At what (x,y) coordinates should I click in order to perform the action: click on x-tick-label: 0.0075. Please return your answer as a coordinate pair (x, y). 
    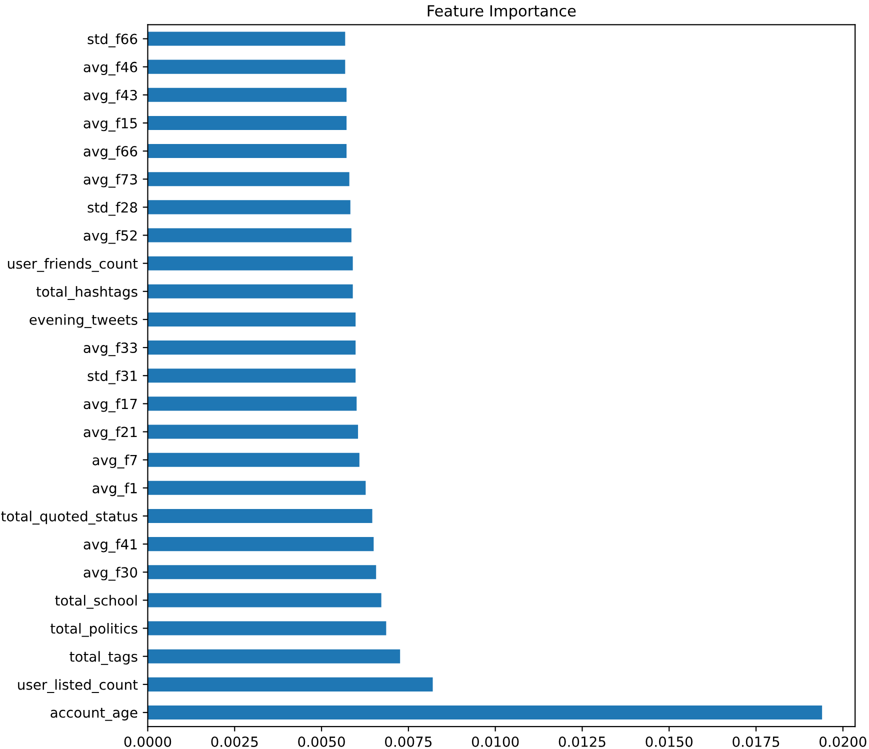
    Looking at the image, I should click on (408, 742).